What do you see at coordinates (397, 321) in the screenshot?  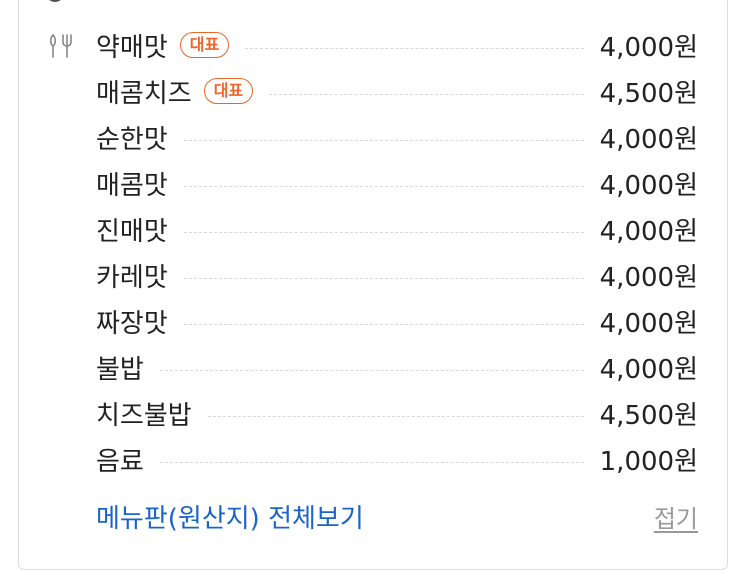 I see `menu-item: 짜장맛 4,000원` at bounding box center [397, 321].